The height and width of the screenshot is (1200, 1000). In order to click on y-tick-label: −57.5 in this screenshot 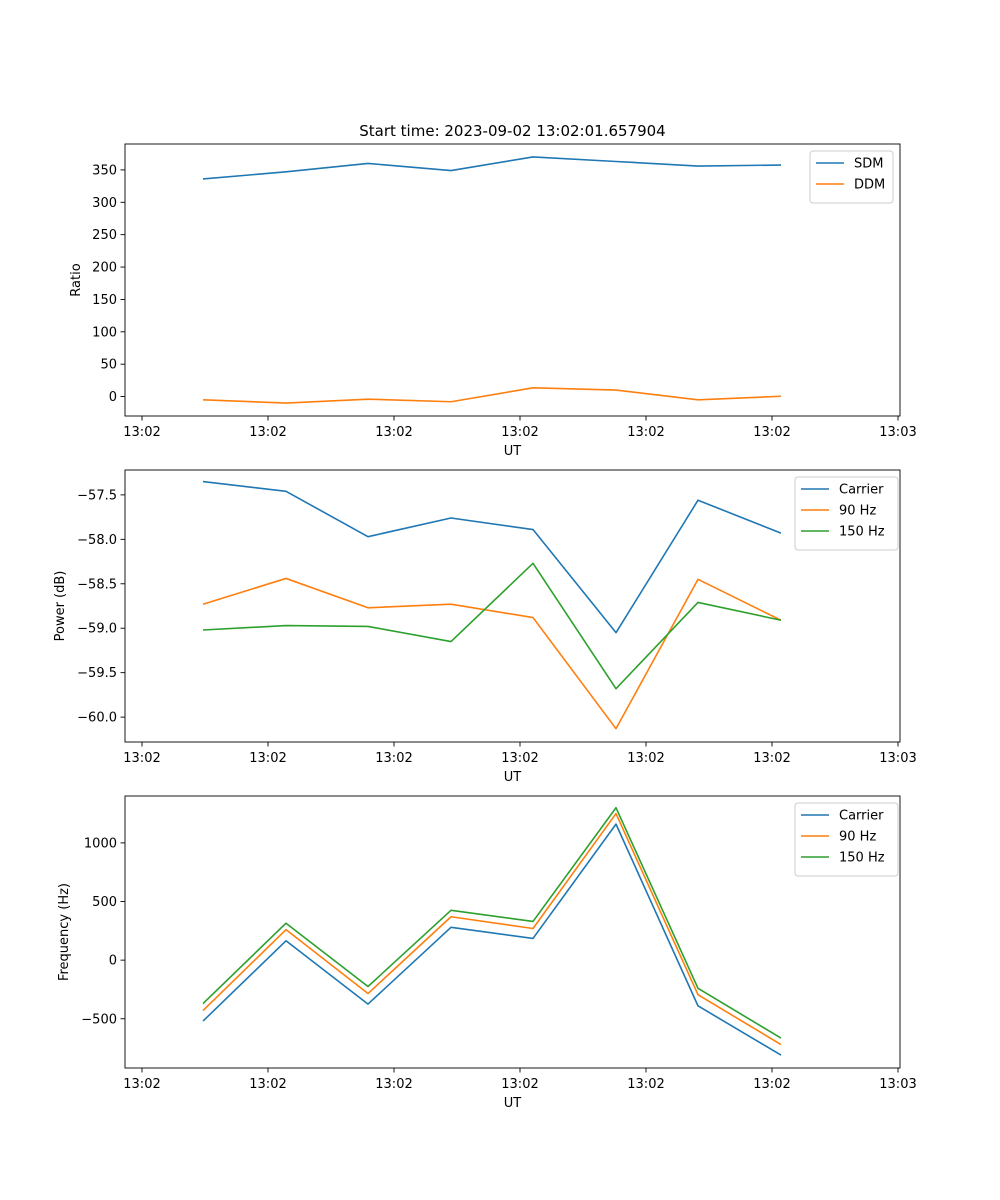, I will do `click(97, 495)`.